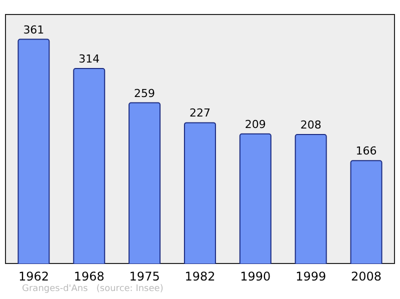  Describe the element at coordinates (366, 151) in the screenshot. I see `data-label: 166` at that location.